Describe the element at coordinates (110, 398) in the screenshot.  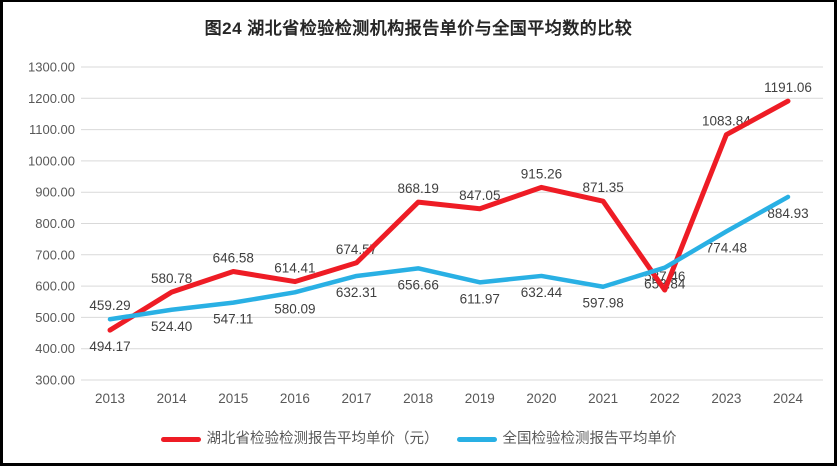
I see `x-axis-tick-label: 2013` at that location.